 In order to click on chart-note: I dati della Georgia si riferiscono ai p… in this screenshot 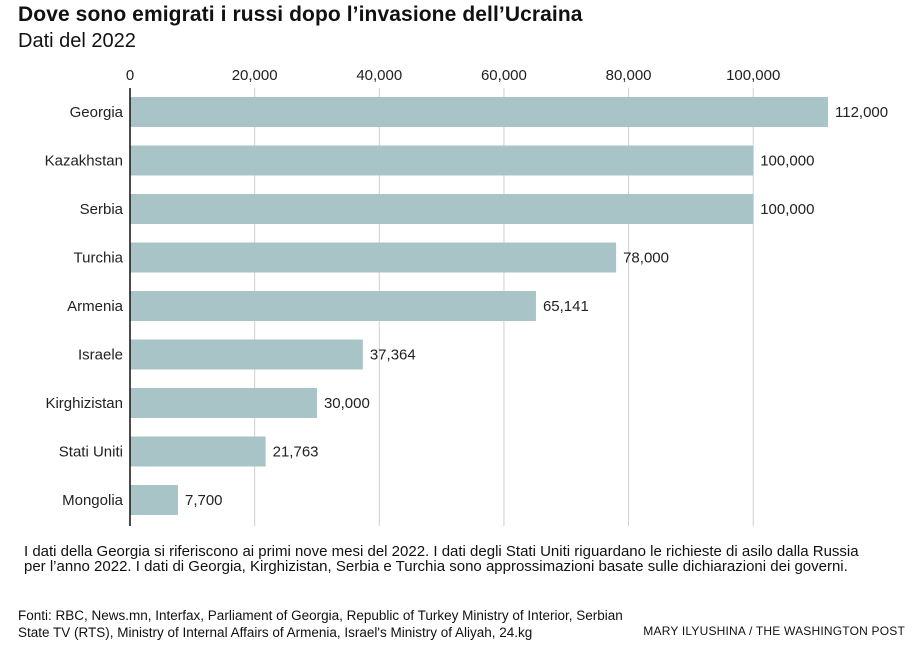, I will do `click(441, 559)`.